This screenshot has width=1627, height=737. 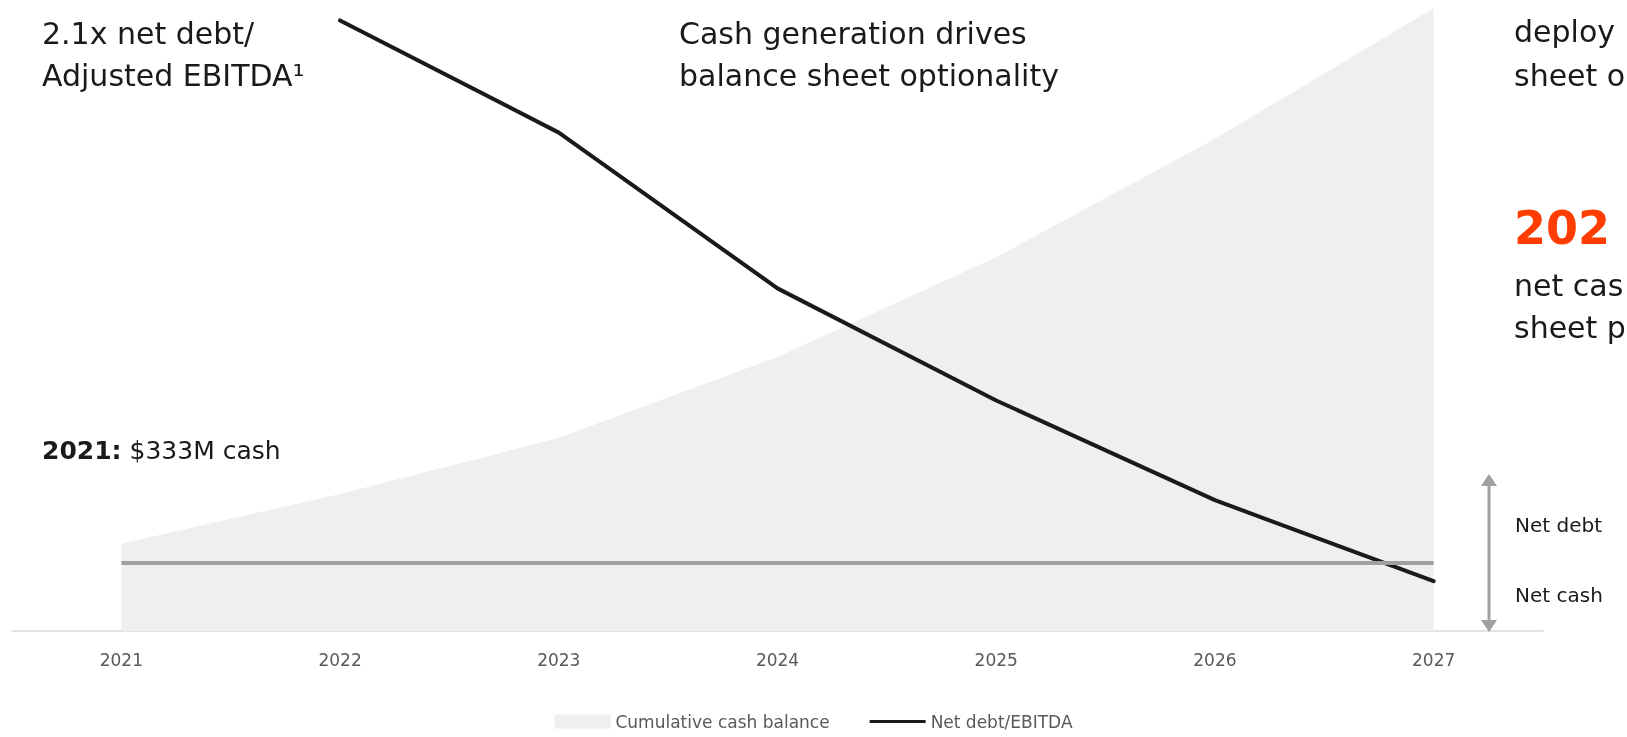 What do you see at coordinates (121, 659) in the screenshot?
I see `x-tick-label: 2021` at bounding box center [121, 659].